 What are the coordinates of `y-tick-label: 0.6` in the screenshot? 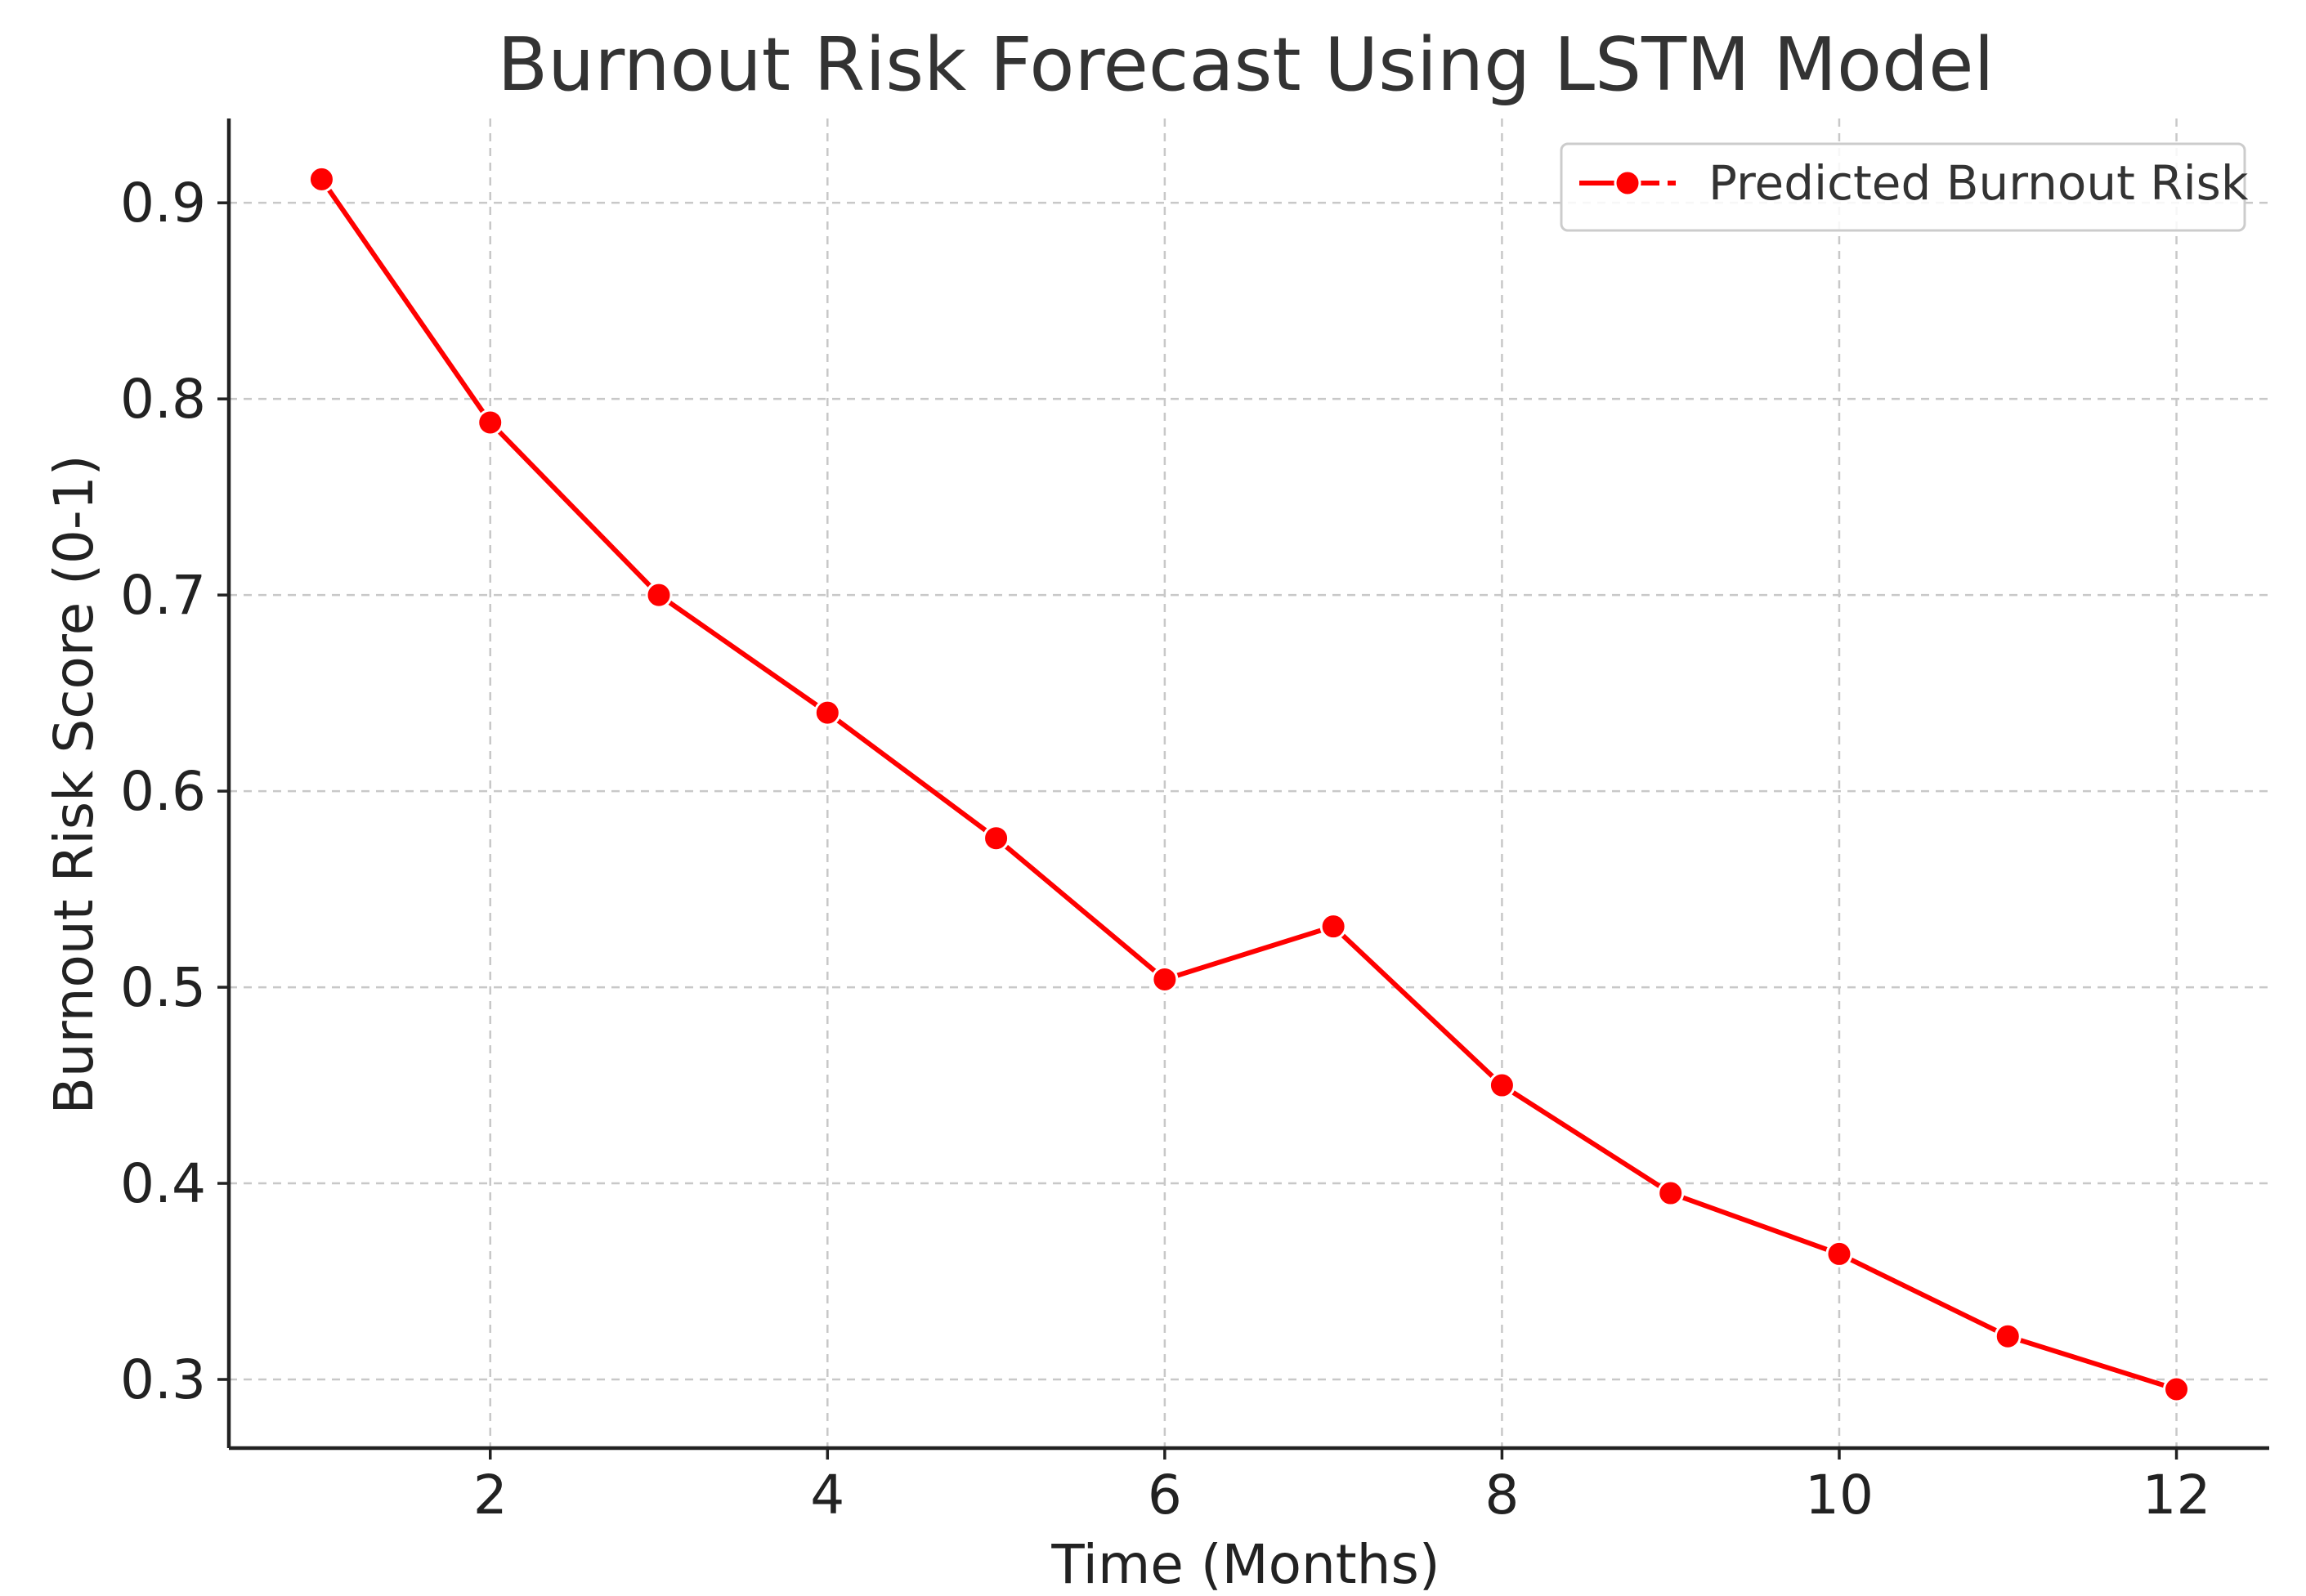 It's located at (163, 791).